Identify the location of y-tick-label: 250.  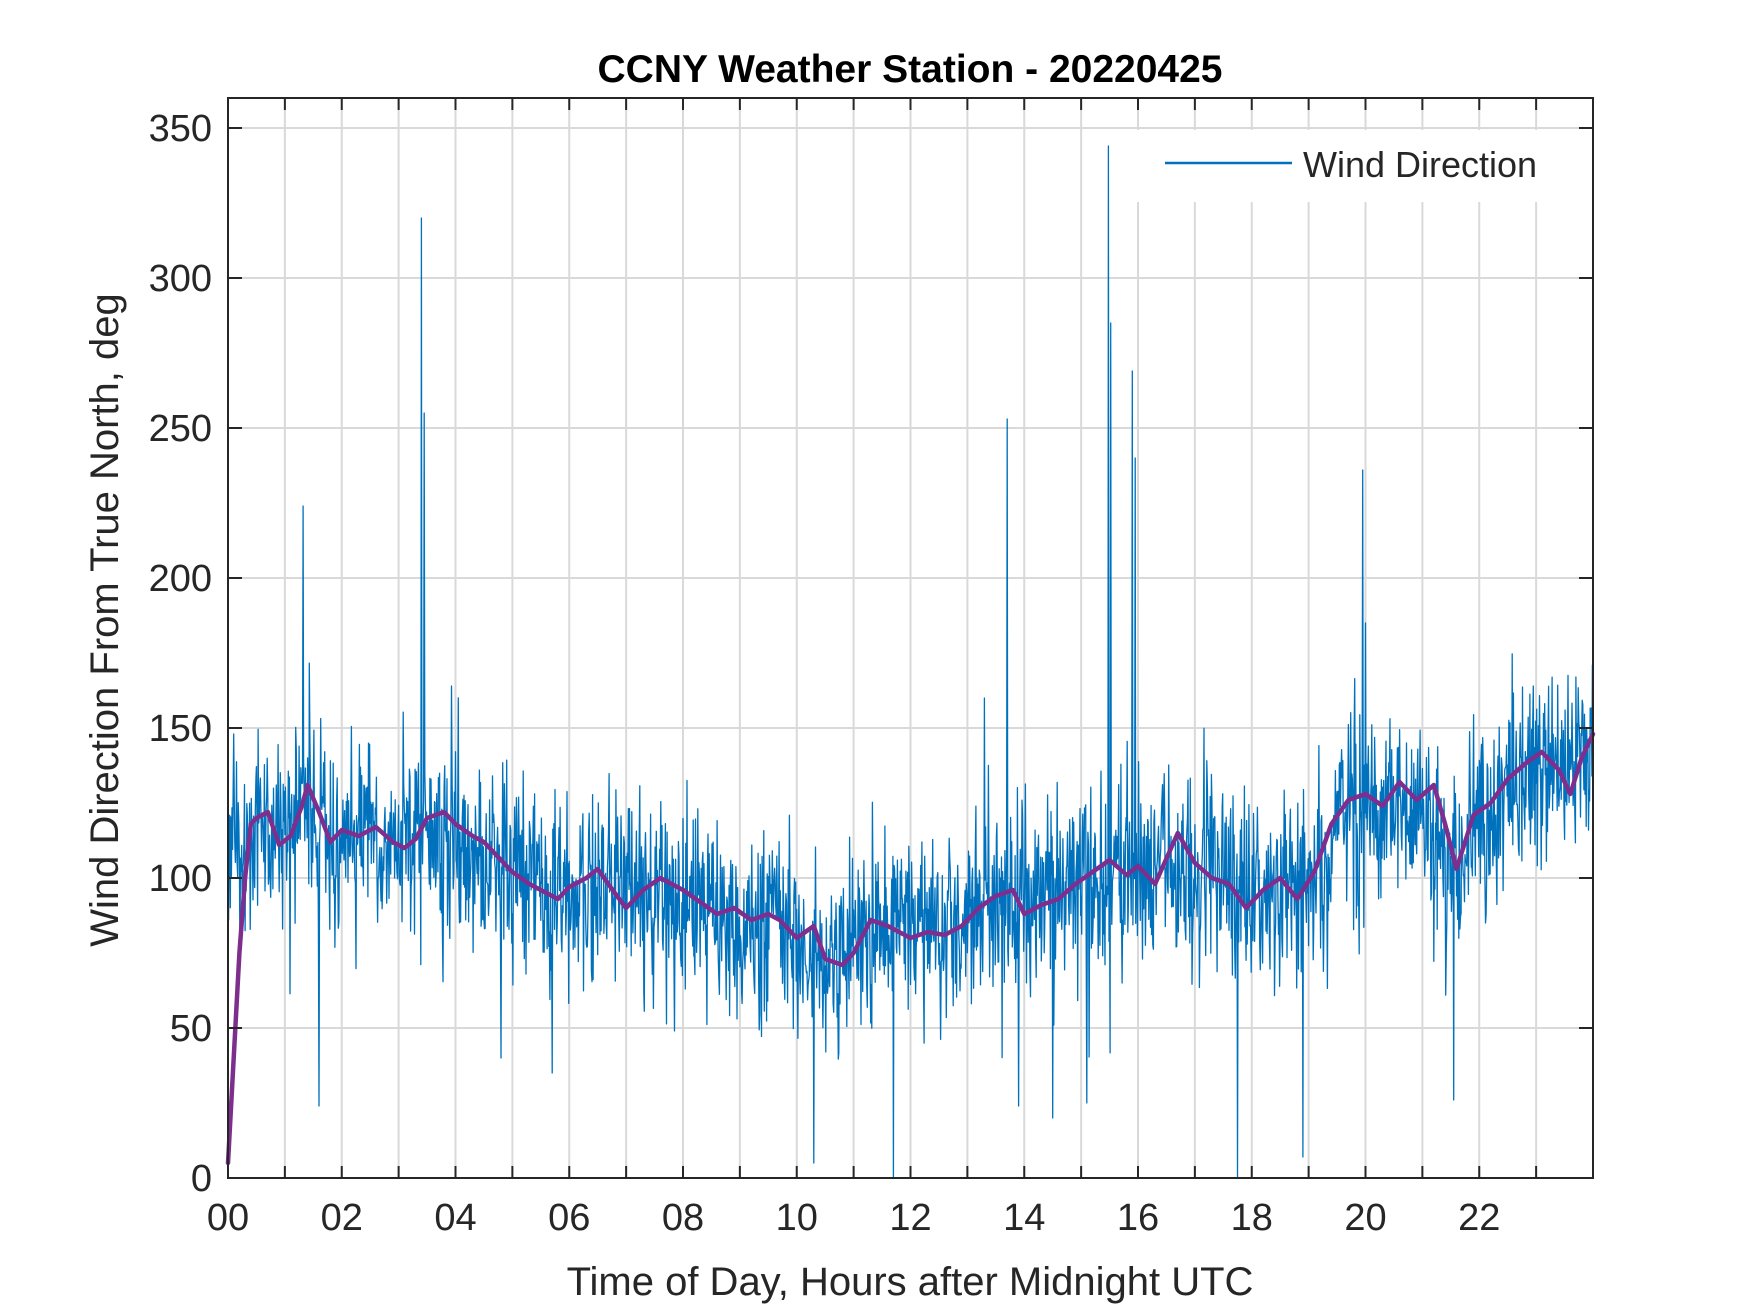
(180, 429).